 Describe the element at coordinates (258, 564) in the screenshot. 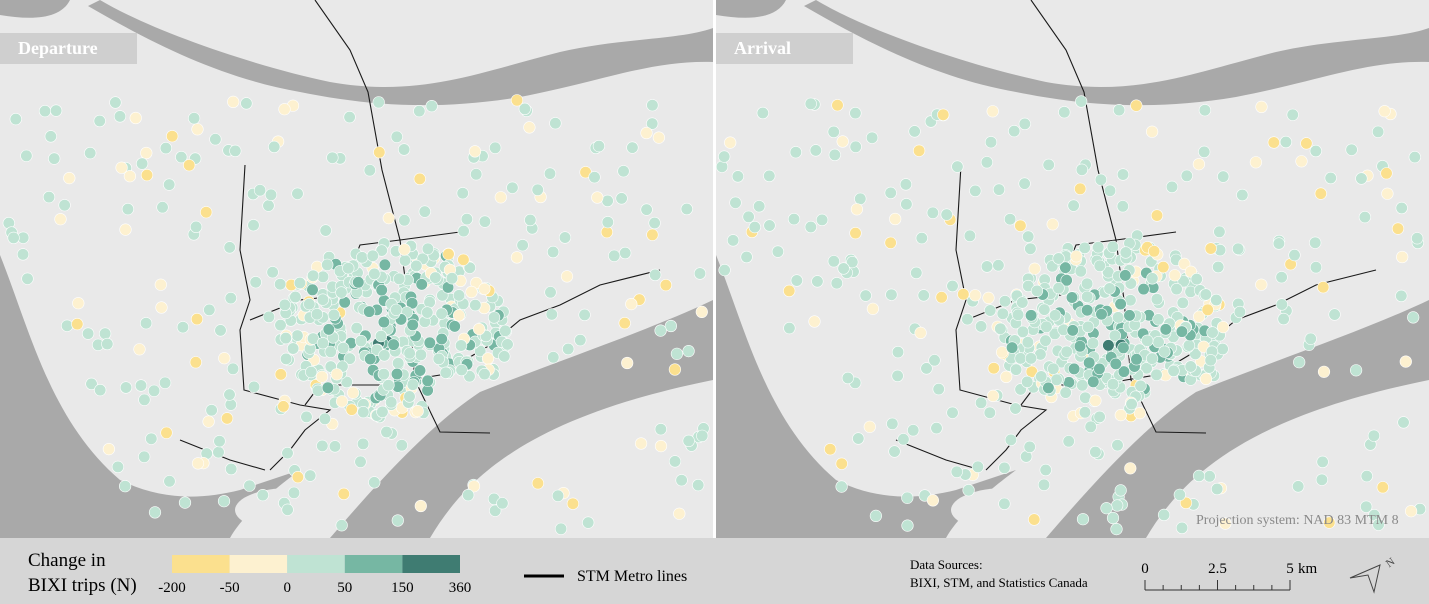

I see `legend-swatch` at that location.